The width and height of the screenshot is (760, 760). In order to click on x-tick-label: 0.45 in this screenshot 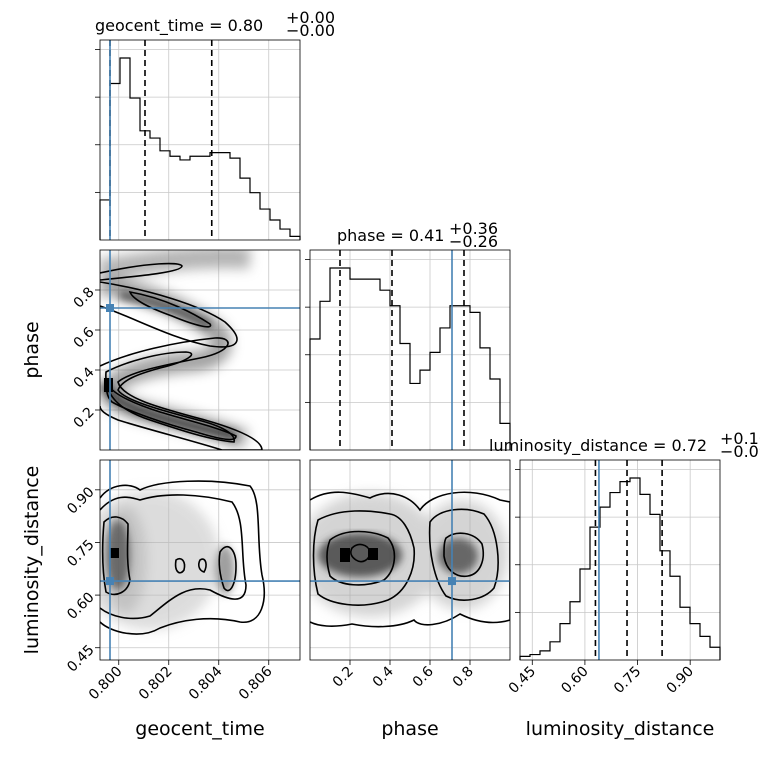, I will do `click(522, 680)`.